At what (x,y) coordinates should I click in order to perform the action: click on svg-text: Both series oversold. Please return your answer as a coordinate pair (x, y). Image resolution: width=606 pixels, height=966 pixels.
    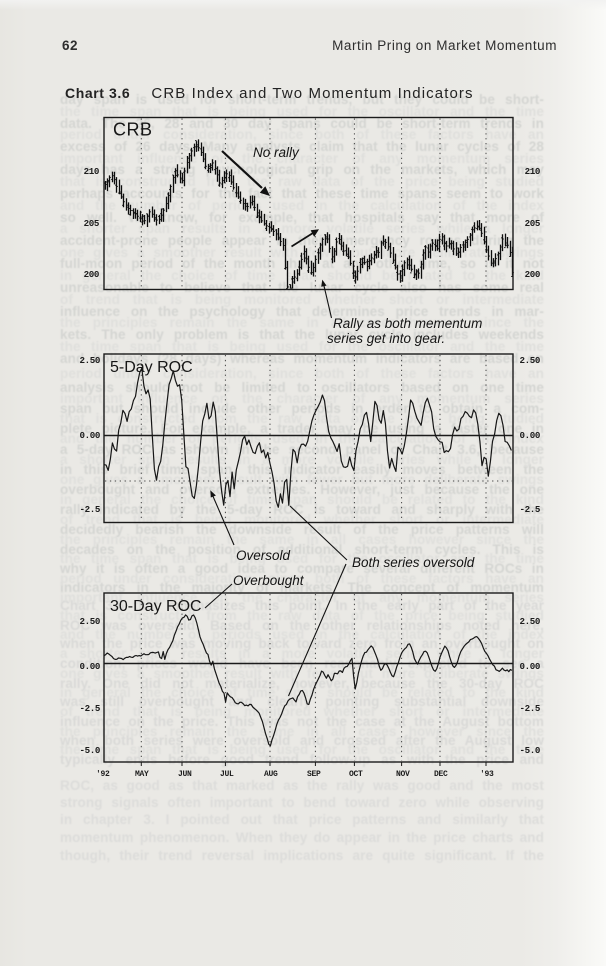
    Looking at the image, I should click on (413, 562).